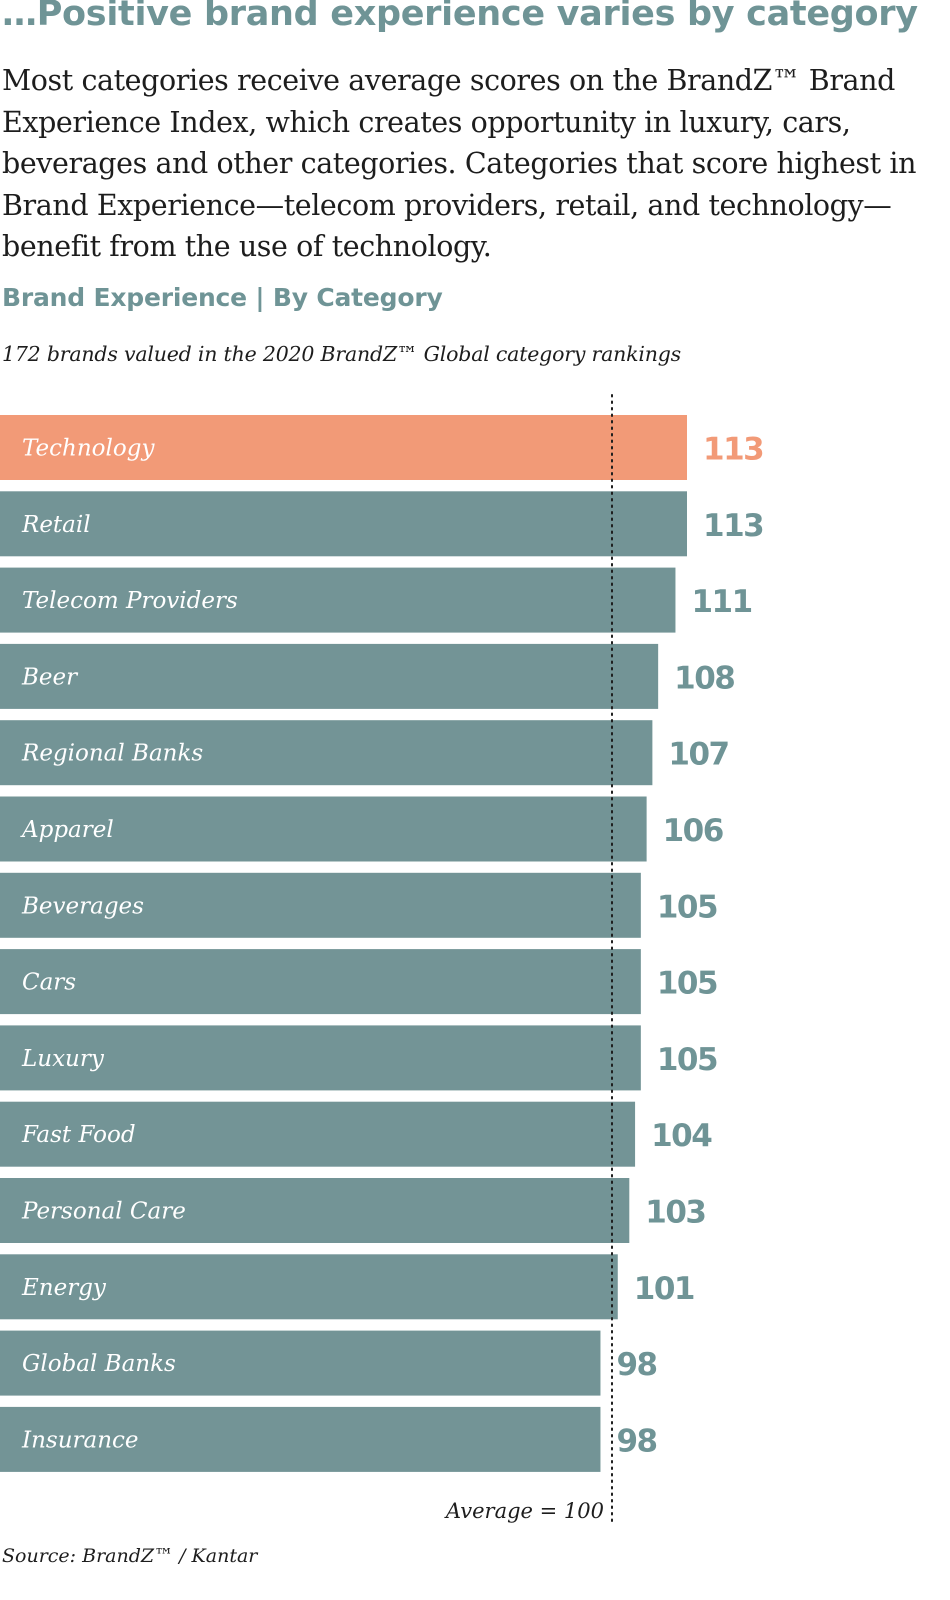 The image size is (950, 1600). I want to click on bar-label: Apparel, so click(67, 830).